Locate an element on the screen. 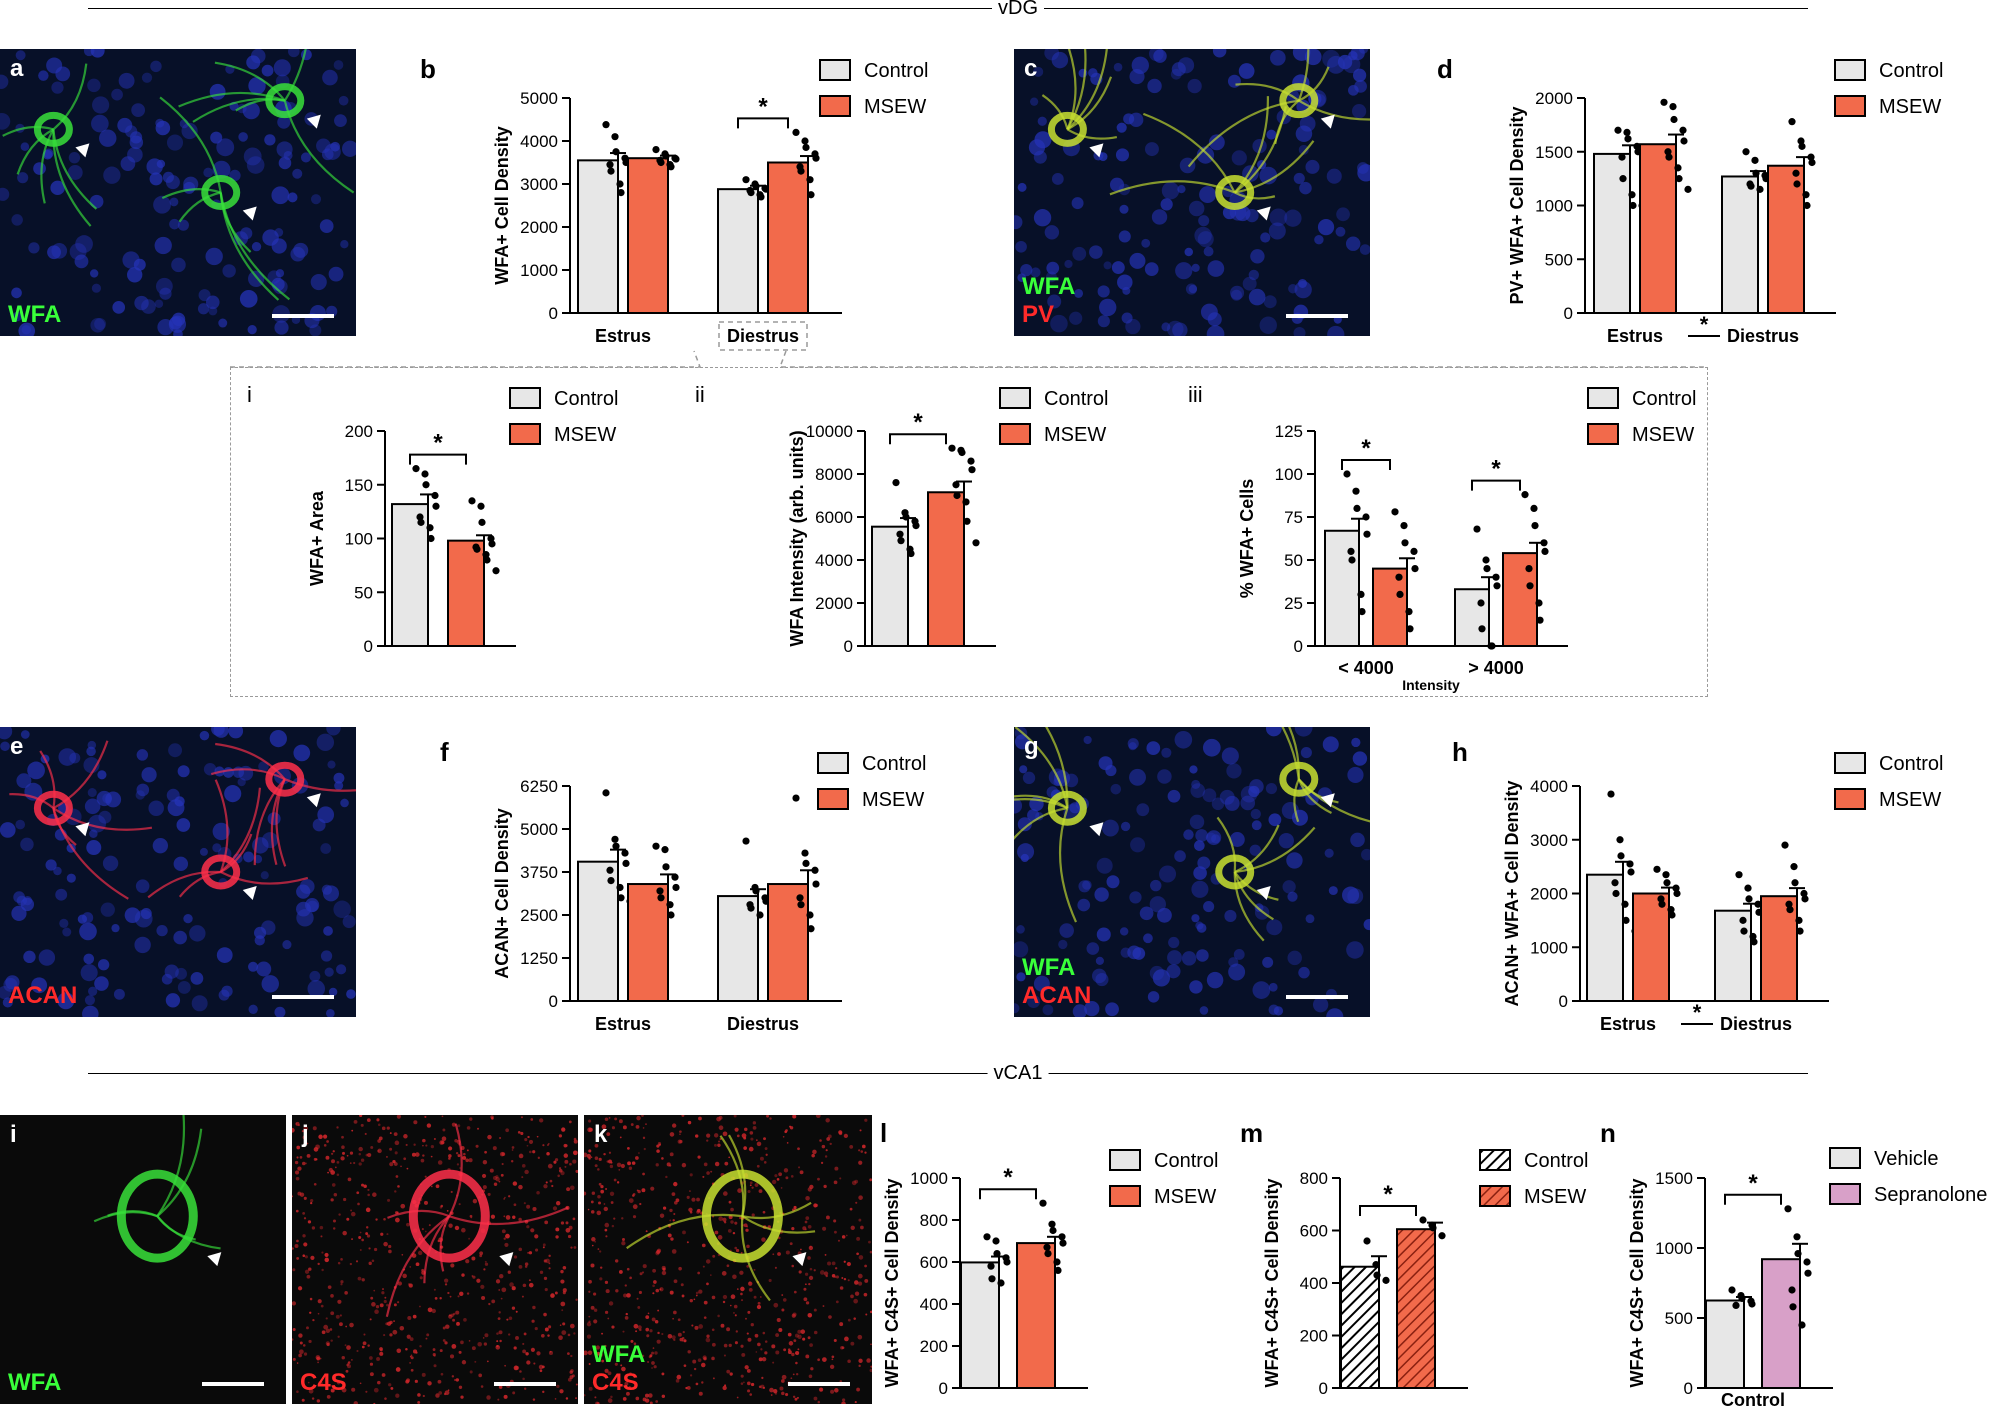 The height and width of the screenshot is (1406, 1994). y-tick-label: 0 is located at coordinates (1563, 1001).